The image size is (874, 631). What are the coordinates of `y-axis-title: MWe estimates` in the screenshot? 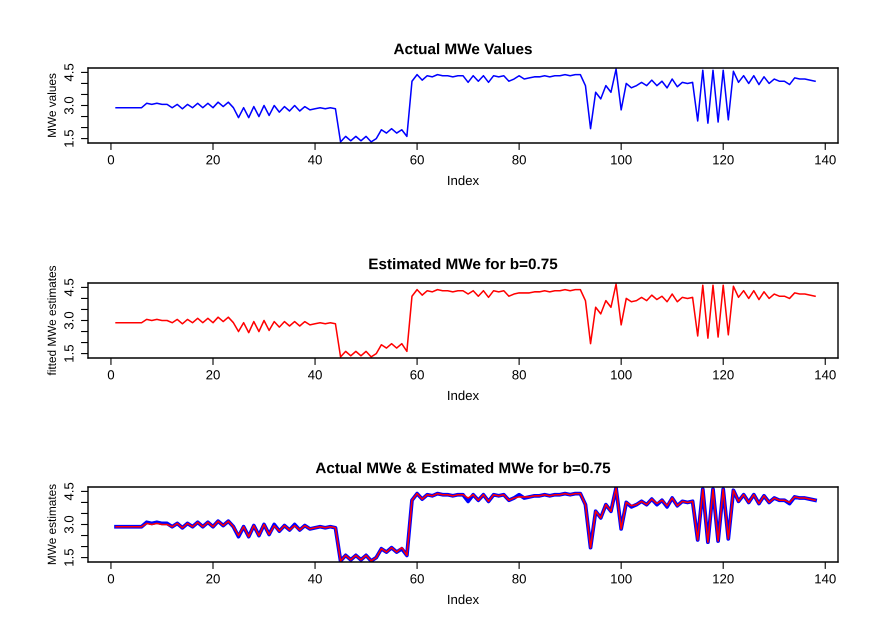 It's located at (51, 524).